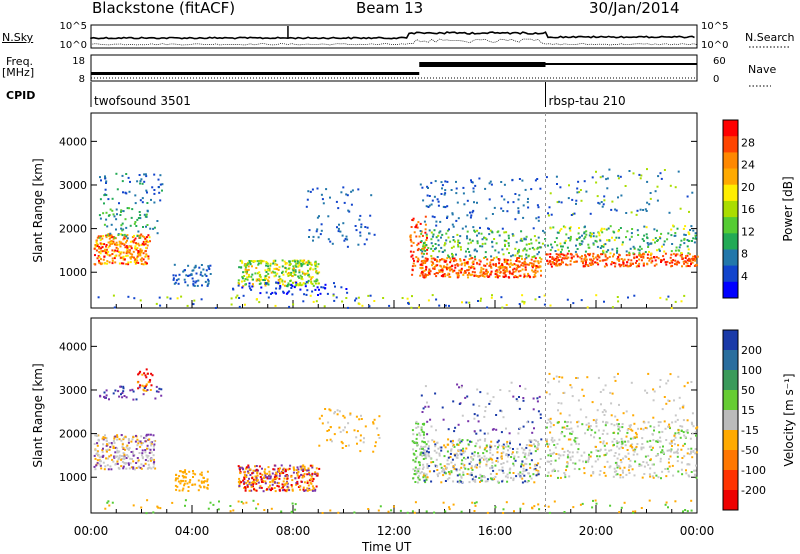  I want to click on power-colorbar-label: Power [dB], so click(788, 208).